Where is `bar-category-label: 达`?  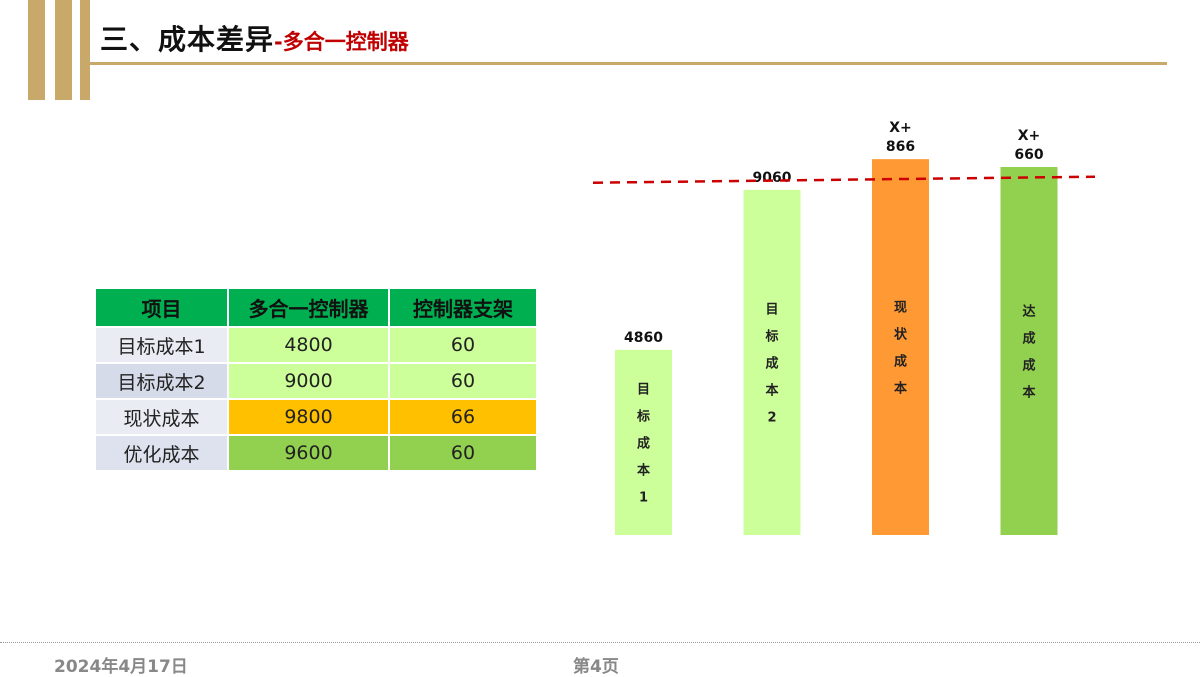
bar-category-label: 达 is located at coordinates (1028, 312).